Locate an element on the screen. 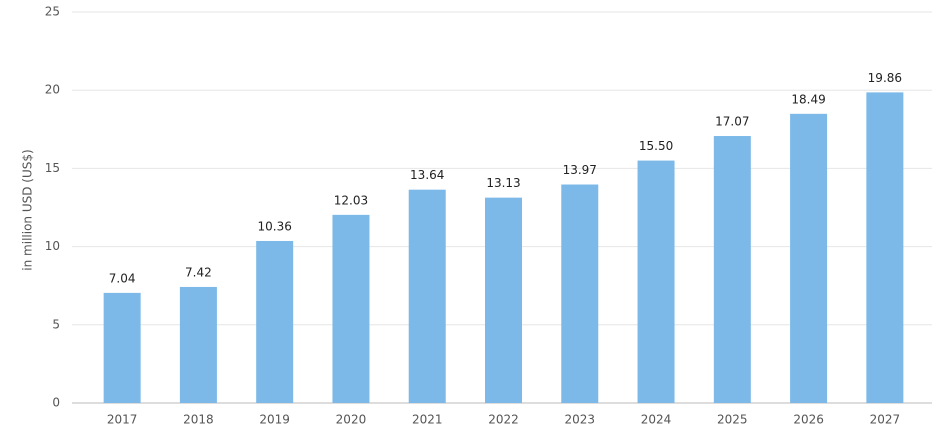  y-tick-label: 20 is located at coordinates (52, 90).